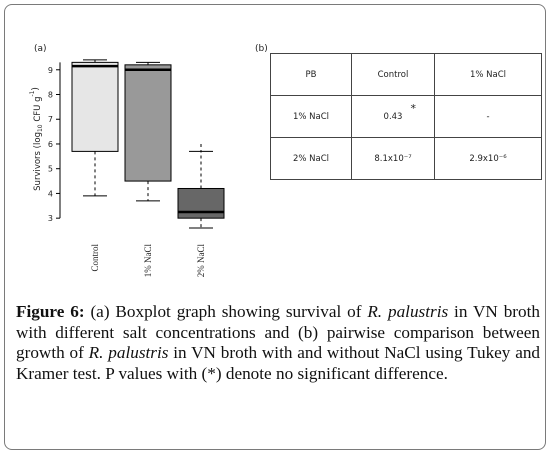 This screenshot has width=552, height=456. What do you see at coordinates (148, 261) in the screenshot?
I see `x-tick-label: 1% NaCl` at bounding box center [148, 261].